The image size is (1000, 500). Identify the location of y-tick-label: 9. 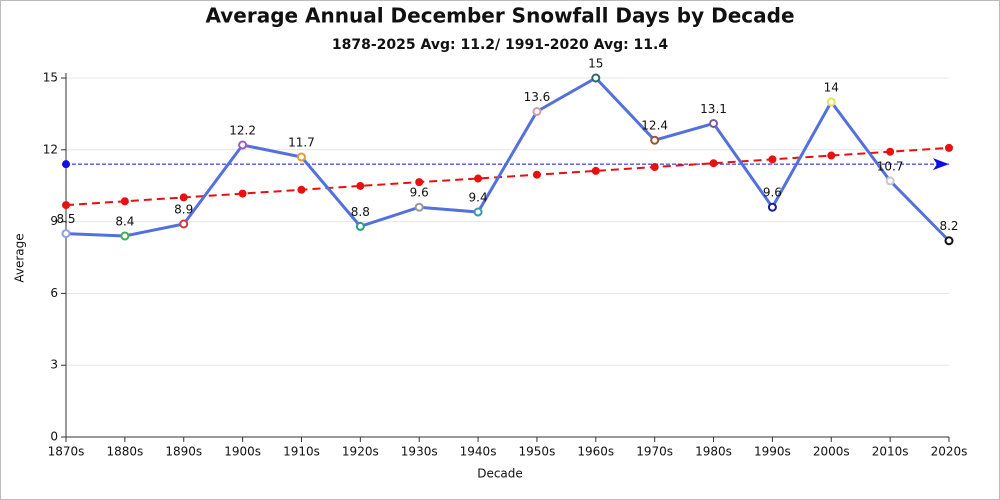
(54, 221).